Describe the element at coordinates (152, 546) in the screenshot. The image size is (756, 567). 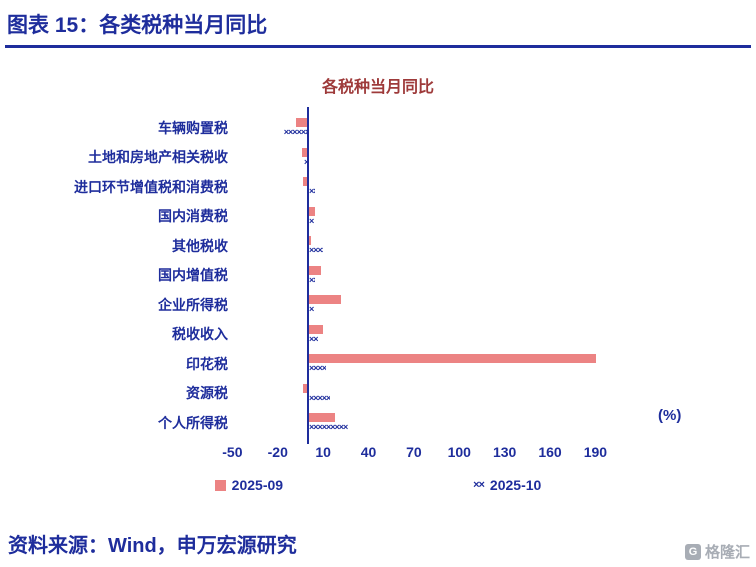
I see `source-note: 资料来源：Wind，申万宏源研究` at that location.